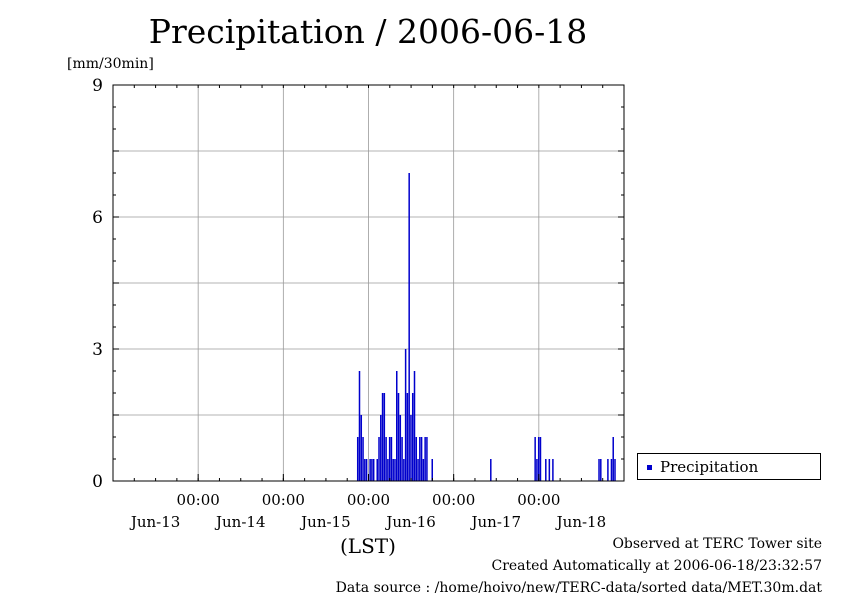  I want to click on x-day-label: Jun-14, so click(240, 522).